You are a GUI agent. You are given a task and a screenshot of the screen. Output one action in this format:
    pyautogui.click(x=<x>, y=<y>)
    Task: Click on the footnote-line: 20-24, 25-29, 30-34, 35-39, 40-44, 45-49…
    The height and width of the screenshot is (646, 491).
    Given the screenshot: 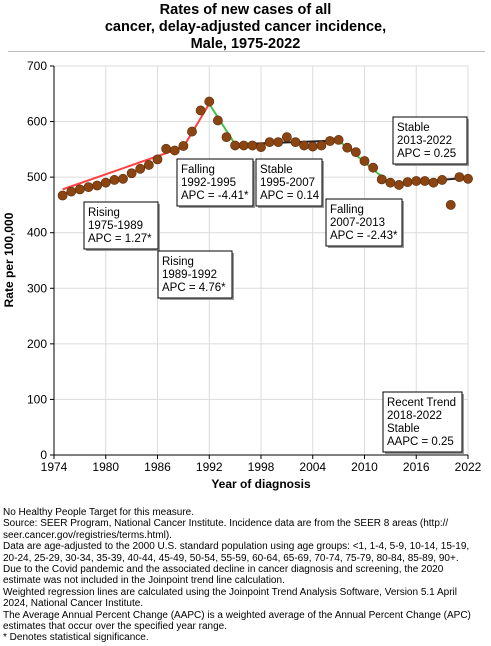 What is the action you would take?
    pyautogui.click(x=231, y=558)
    